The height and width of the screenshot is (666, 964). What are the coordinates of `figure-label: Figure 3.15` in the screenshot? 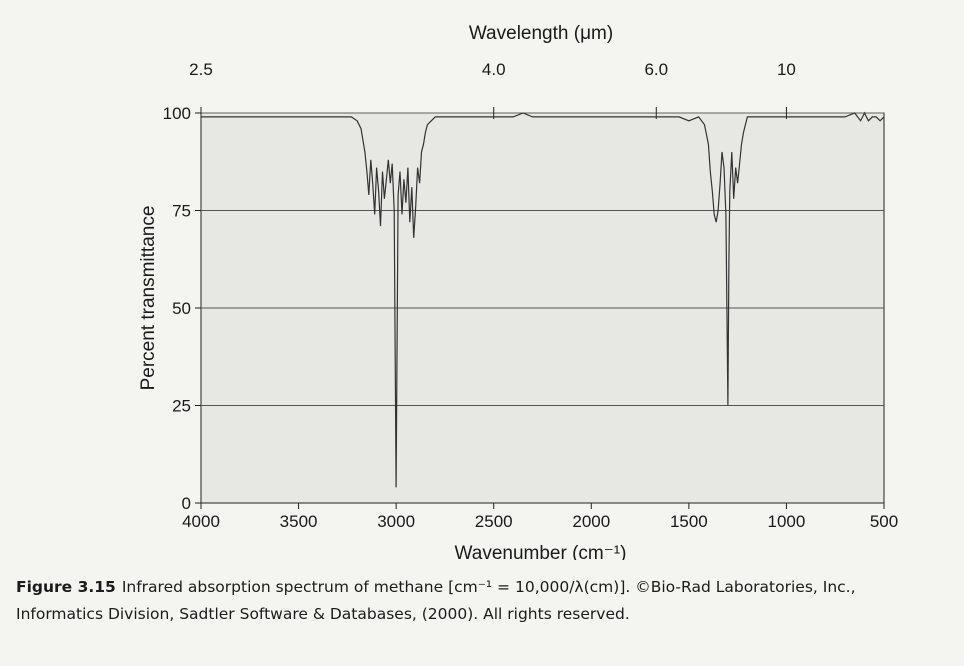 It's located at (66, 587).